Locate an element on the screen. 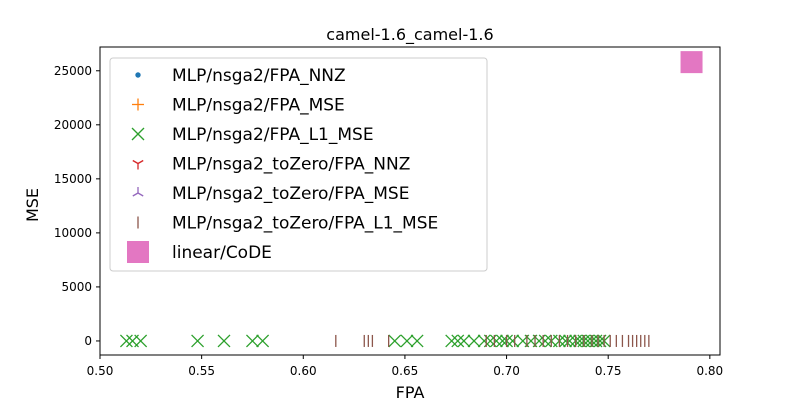  y-tick-label: 5000 is located at coordinates (76, 287).